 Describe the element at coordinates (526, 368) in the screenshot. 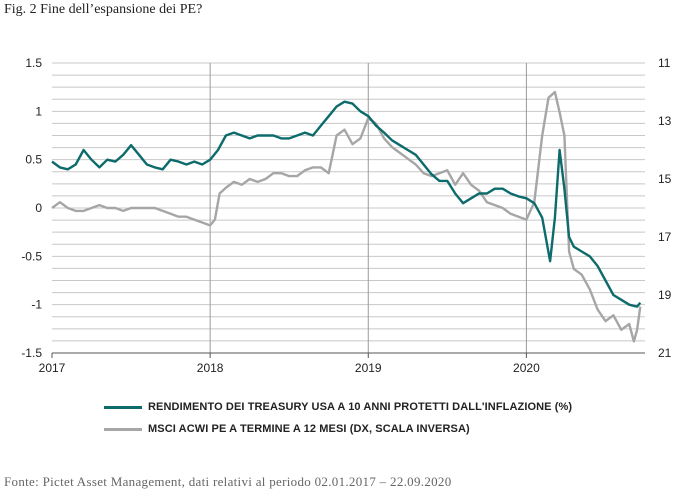

I see `x-tick-label: 2020` at that location.